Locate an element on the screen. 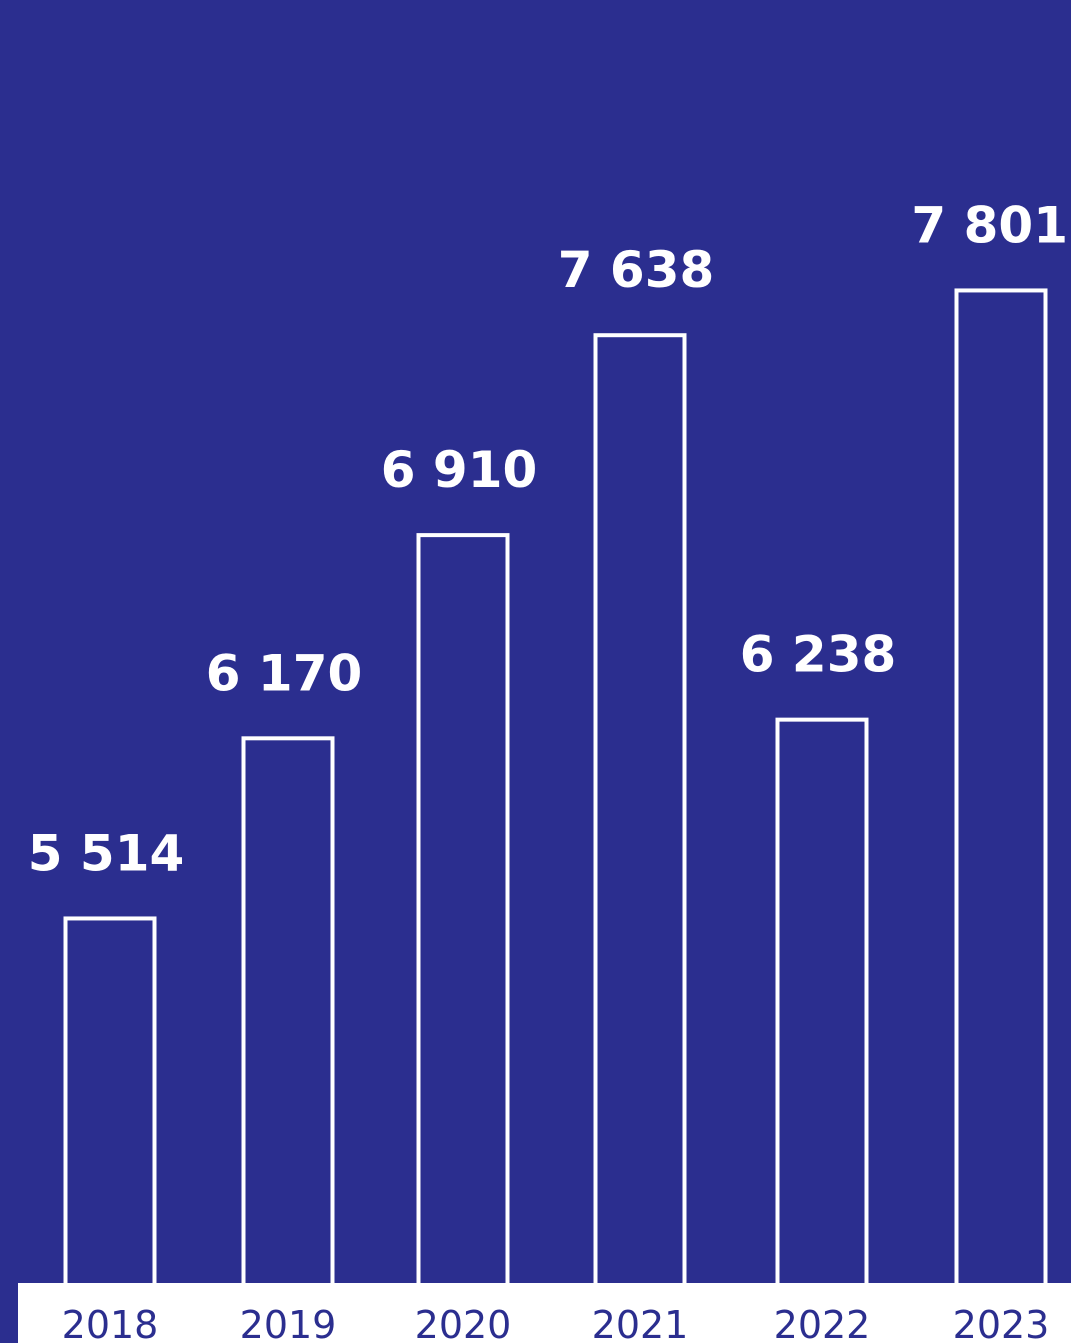 Image resolution: width=1071 pixels, height=1343 pixels. value-label-2021: 7 638 is located at coordinates (636, 270).